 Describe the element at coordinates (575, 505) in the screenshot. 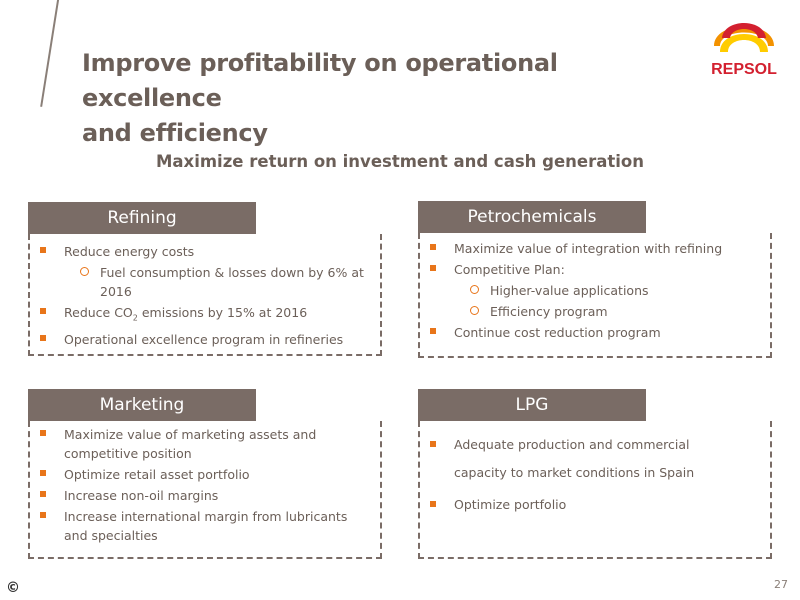

I see `list-item: Optimize portfolio` at that location.